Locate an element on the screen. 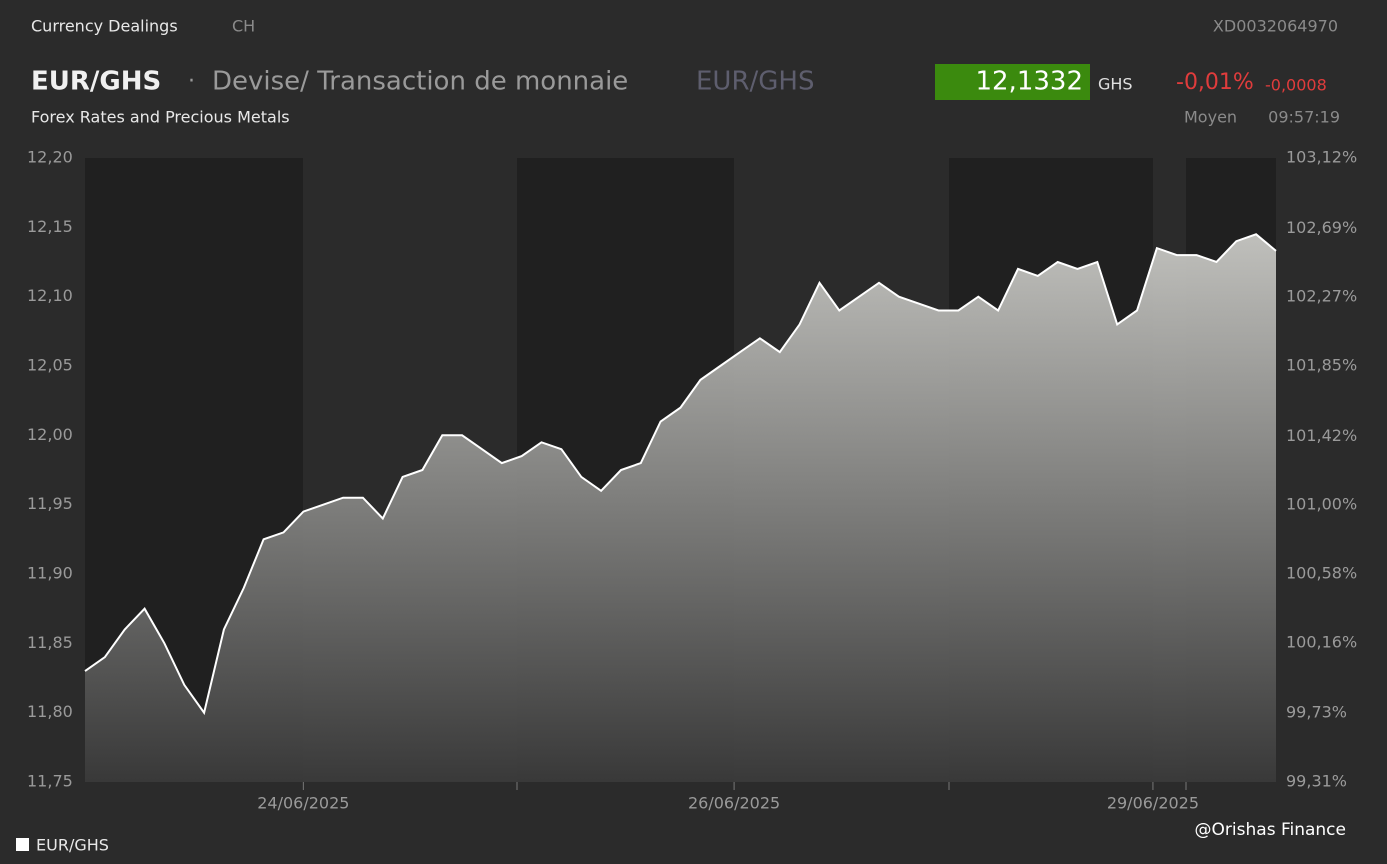 This screenshot has width=1387, height=864. isin: XD0032064970 is located at coordinates (1275, 26).